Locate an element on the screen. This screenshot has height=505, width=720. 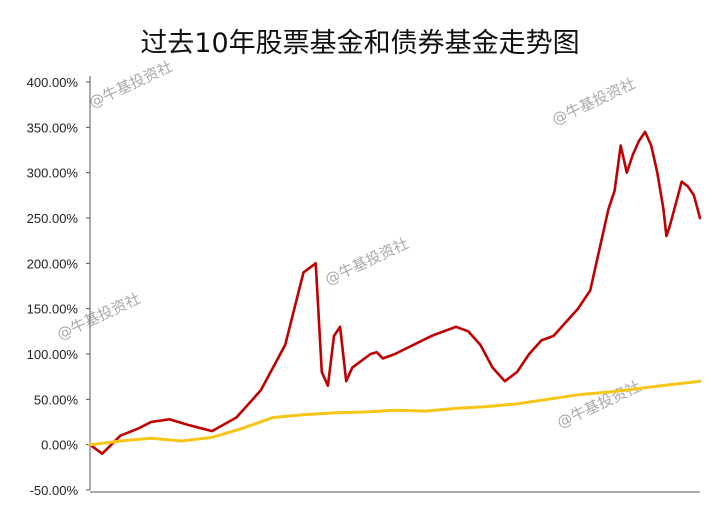
y-tick-label: 300.00% is located at coordinates (53, 173).